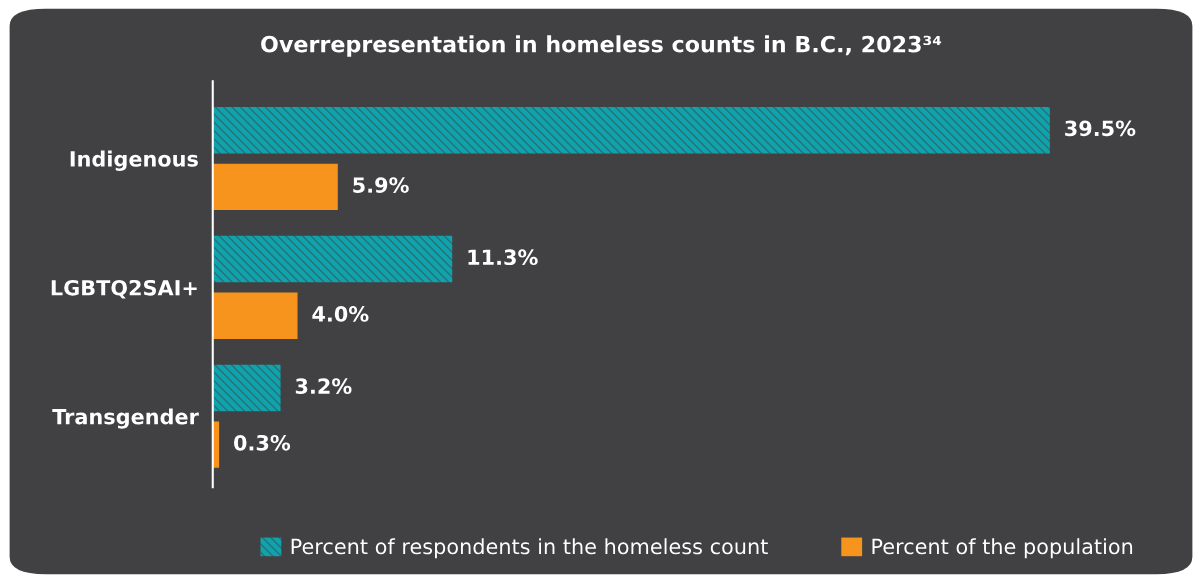  Describe the element at coordinates (529, 548) in the screenshot. I see `legend-label: Percent of respondents in the homeless count` at that location.